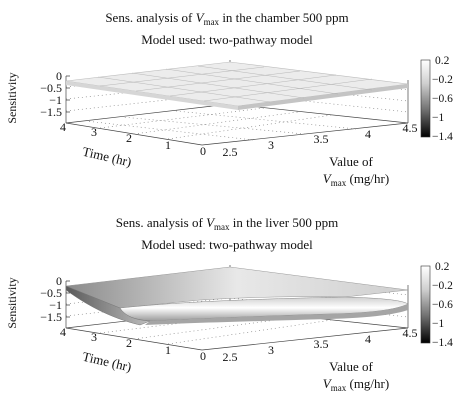 Image resolution: width=474 pixels, height=413 pixels. I want to click on surface-liver, so click(237, 296).